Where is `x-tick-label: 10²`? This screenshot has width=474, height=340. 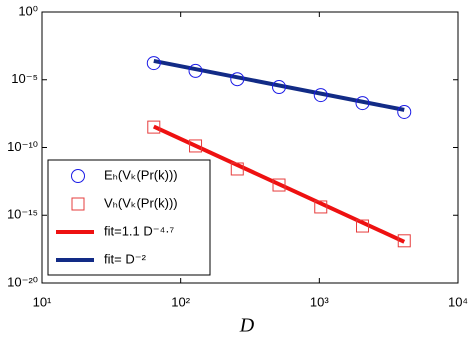
x-tick-label: 10² is located at coordinates (180, 301).